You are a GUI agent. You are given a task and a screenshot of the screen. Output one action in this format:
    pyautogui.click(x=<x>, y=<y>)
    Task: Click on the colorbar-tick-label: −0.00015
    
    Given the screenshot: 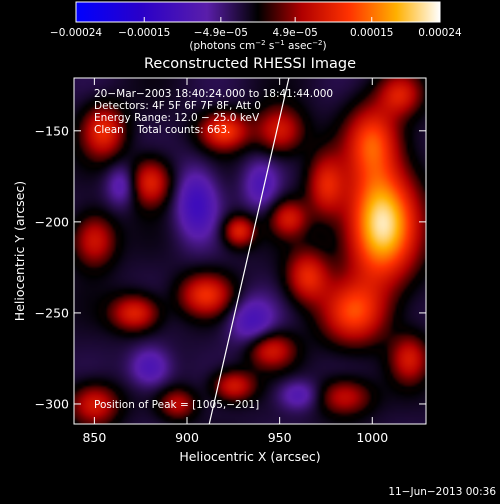 What is the action you would take?
    pyautogui.click(x=144, y=33)
    